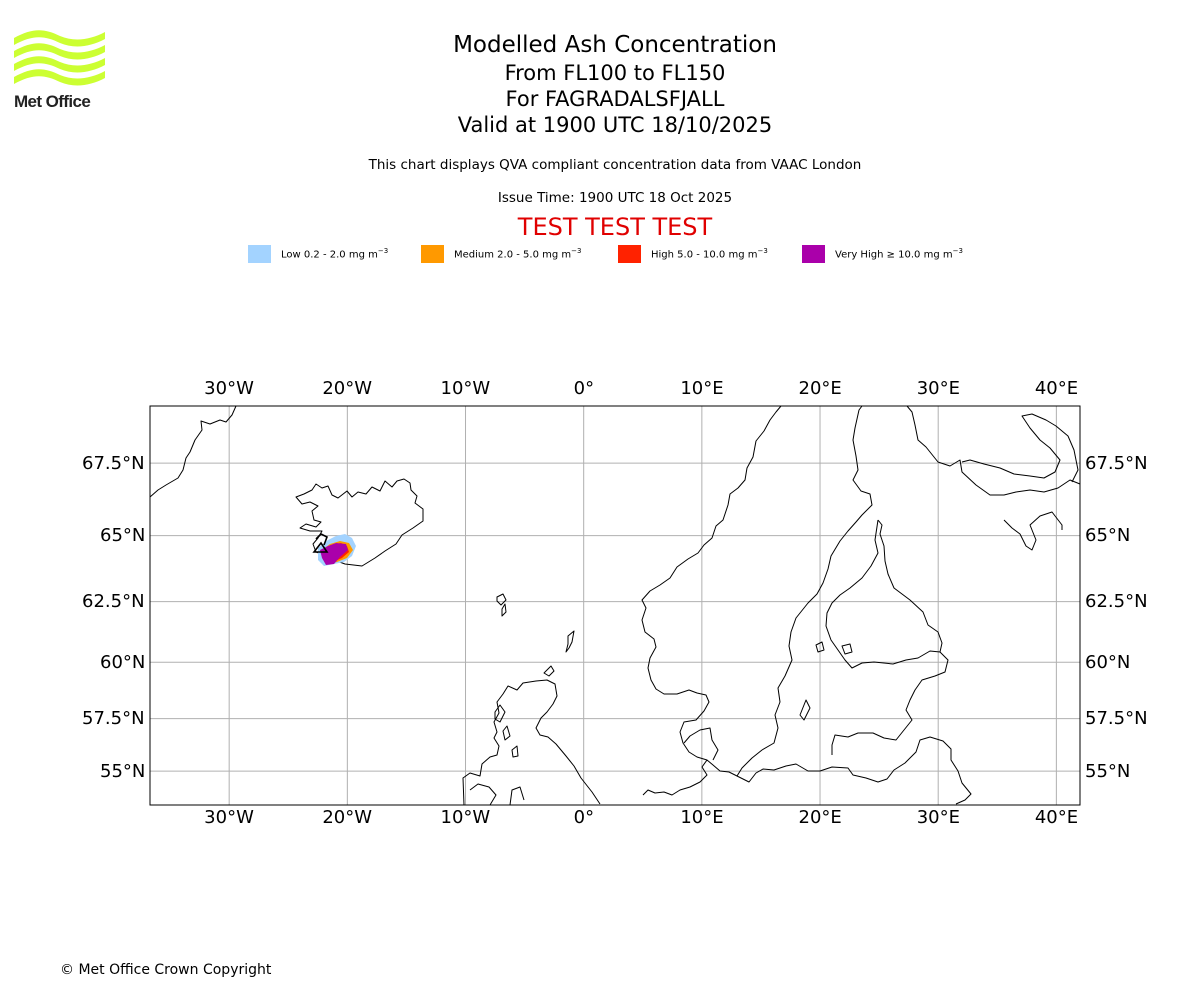  Describe the element at coordinates (804, 591) in the screenshot. I see `coastline-sweden` at that location.